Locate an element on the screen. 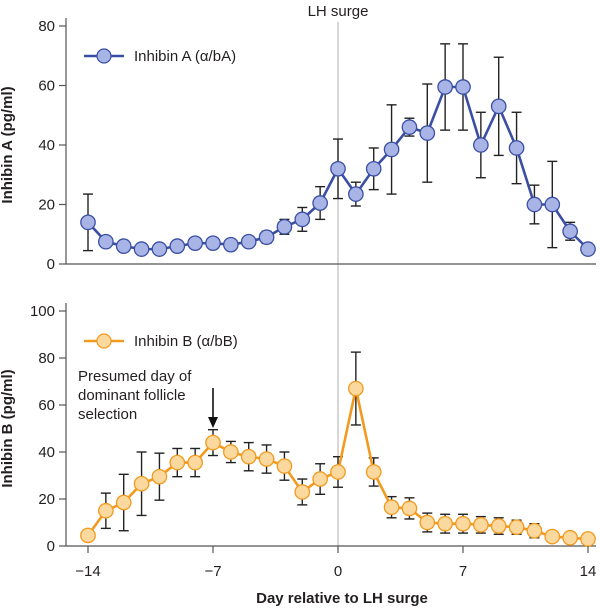  inhibin-a-legend-marker is located at coordinates (104, 56).